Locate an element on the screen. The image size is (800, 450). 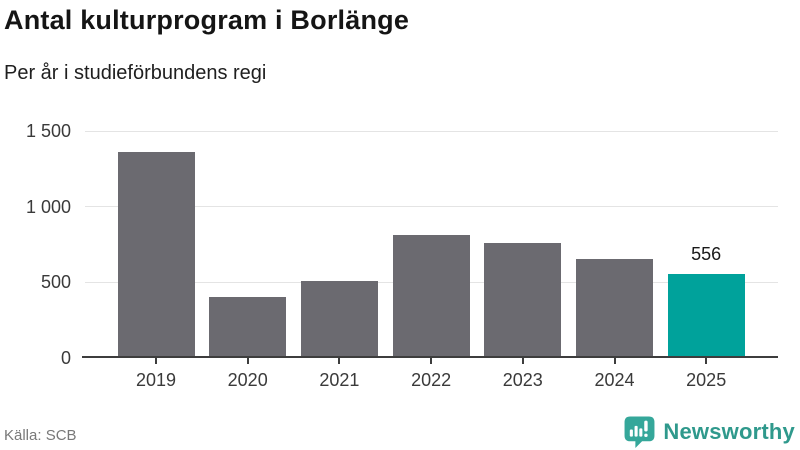
chart-title: Antal kulturprogram i Borlänge is located at coordinates (207, 20).